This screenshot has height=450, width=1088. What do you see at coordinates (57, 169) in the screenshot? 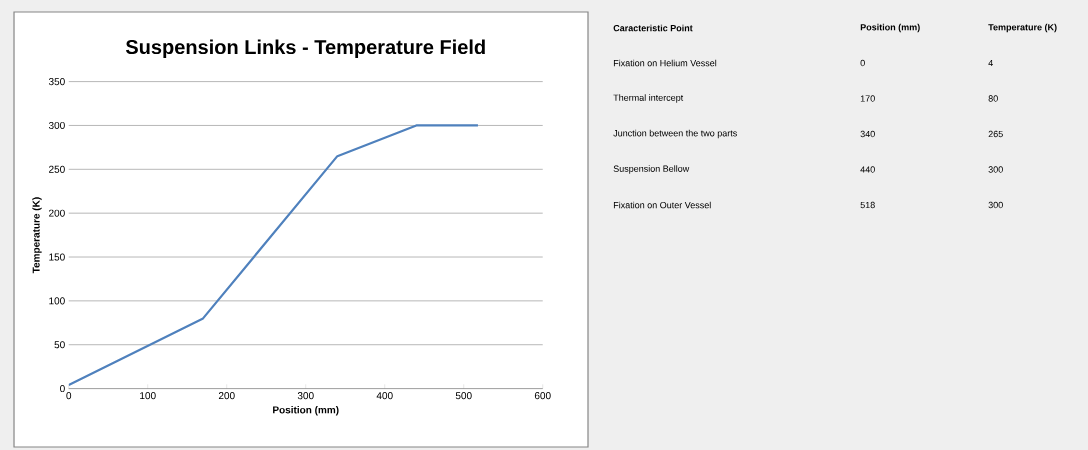
I see `y-tick-label: 250` at bounding box center [57, 169].